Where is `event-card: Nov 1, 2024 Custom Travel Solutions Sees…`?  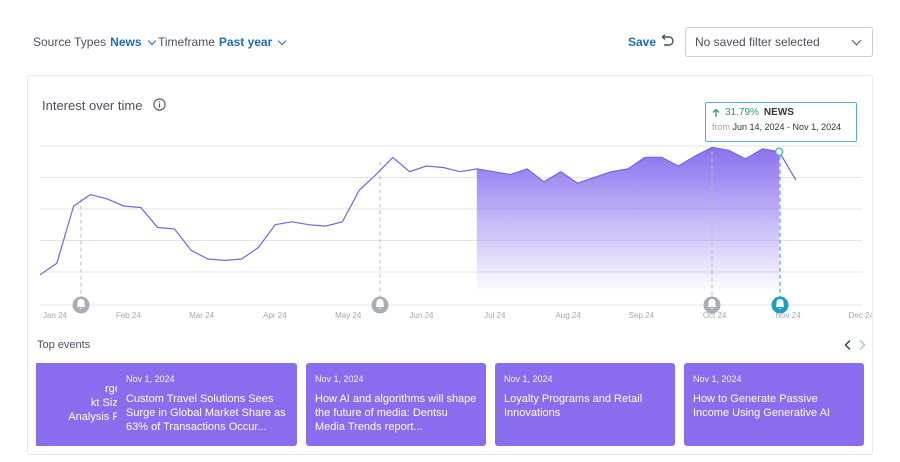 event-card: Nov 1, 2024 Custom Travel Solutions Sees… is located at coordinates (207, 404).